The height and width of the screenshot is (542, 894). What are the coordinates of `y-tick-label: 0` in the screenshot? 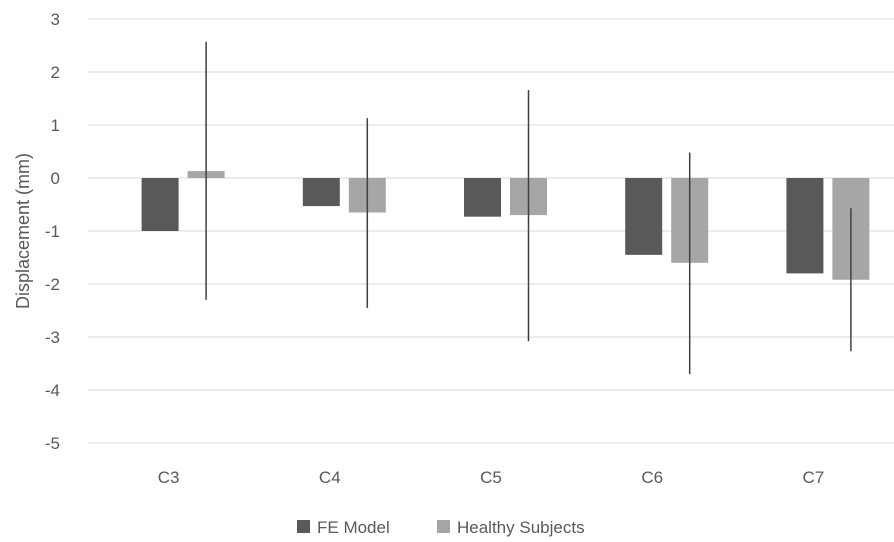 It's located at (55, 178).